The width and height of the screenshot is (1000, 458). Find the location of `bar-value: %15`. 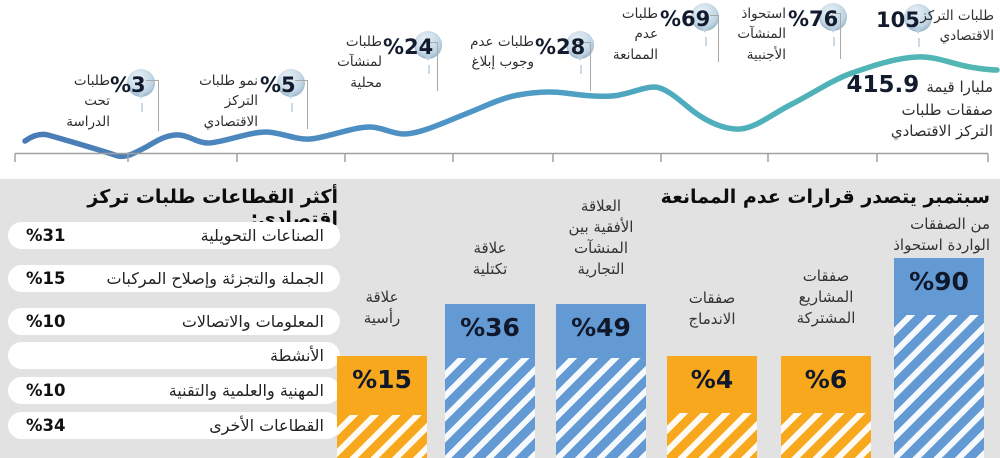

bar-value: %15 is located at coordinates (382, 379).